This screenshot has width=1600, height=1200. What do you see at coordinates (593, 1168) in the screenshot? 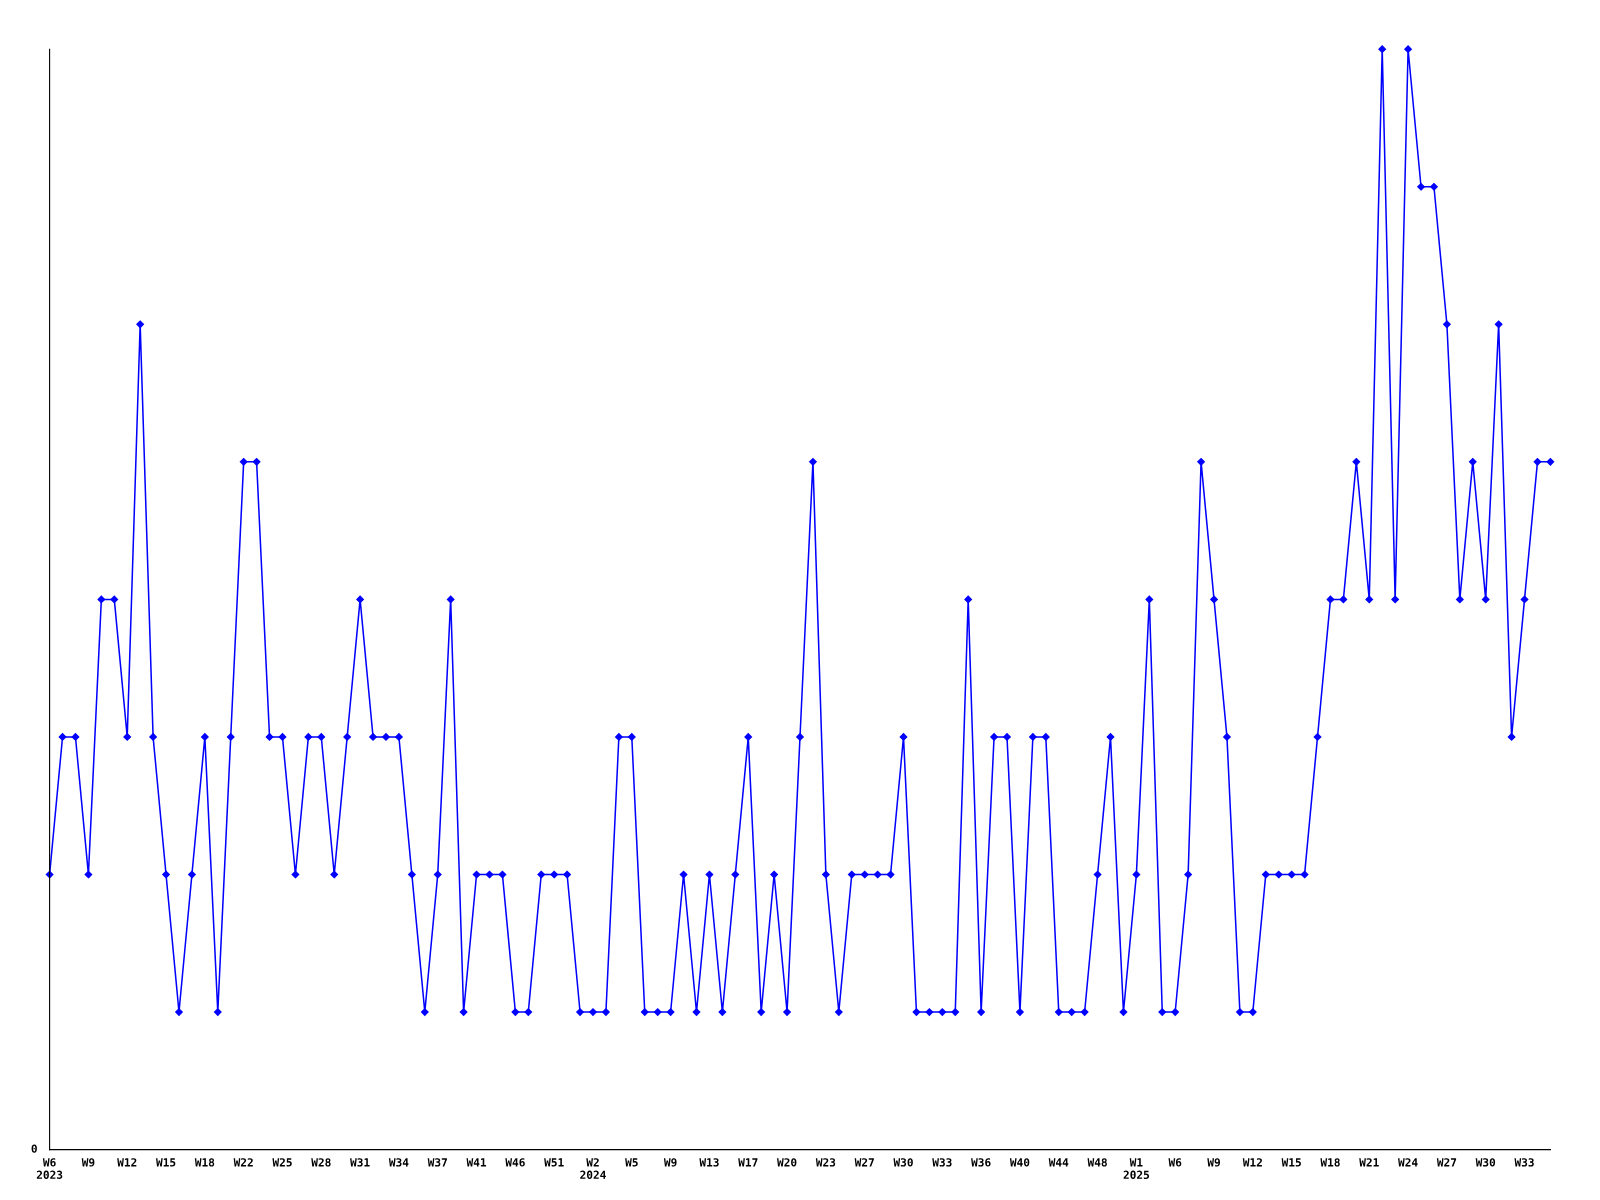
I see `x-tick-label: W2 2024` at bounding box center [593, 1168].